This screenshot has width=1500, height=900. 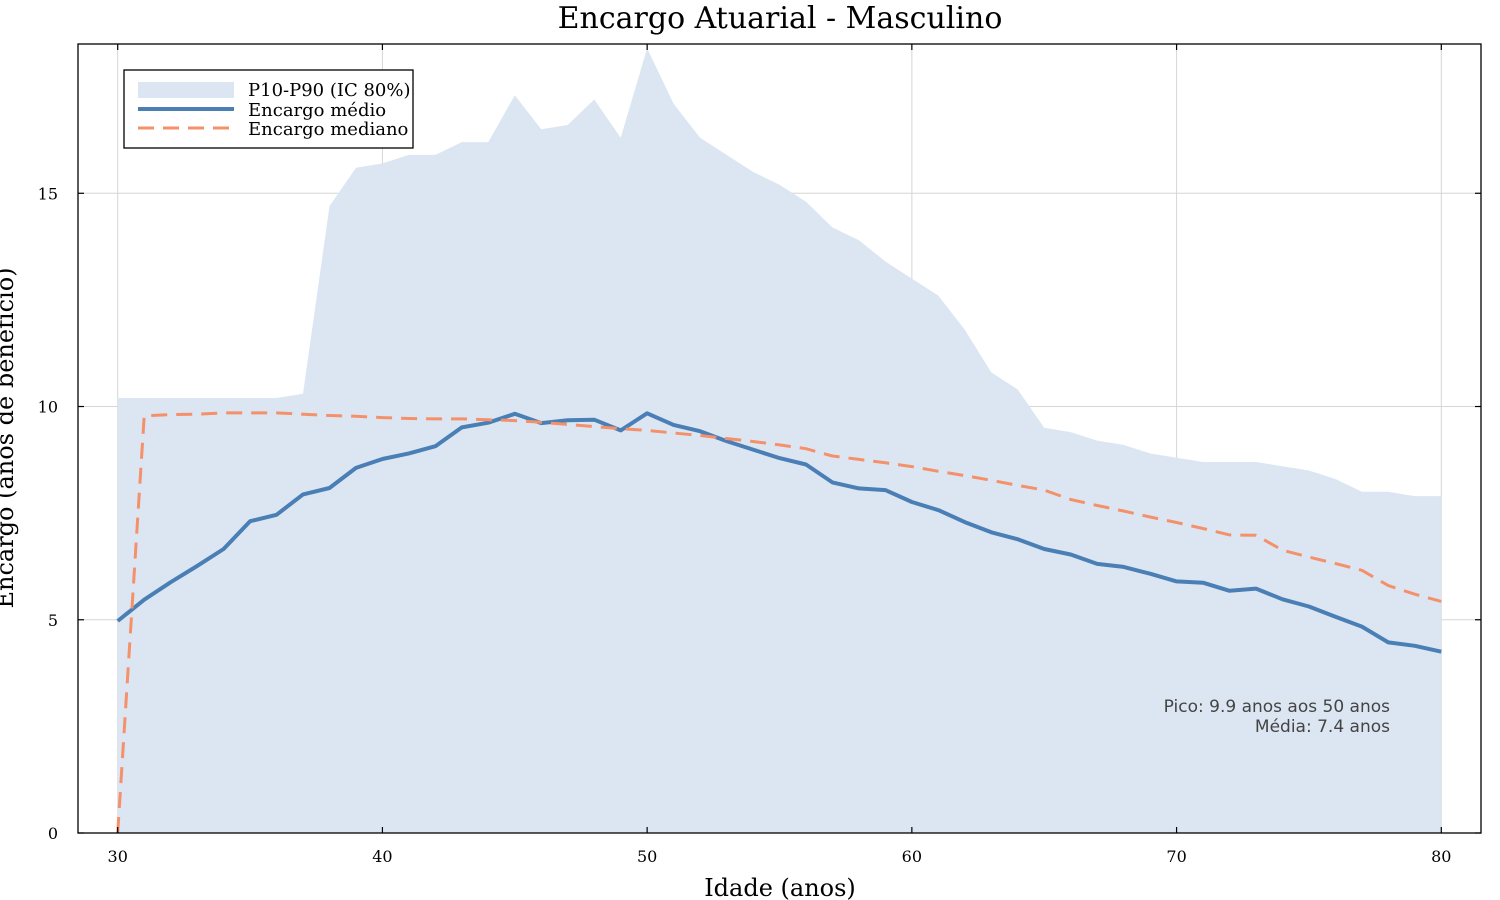 I want to click on annotation-mean: Média: 7.4 anos, so click(x=1322, y=727).